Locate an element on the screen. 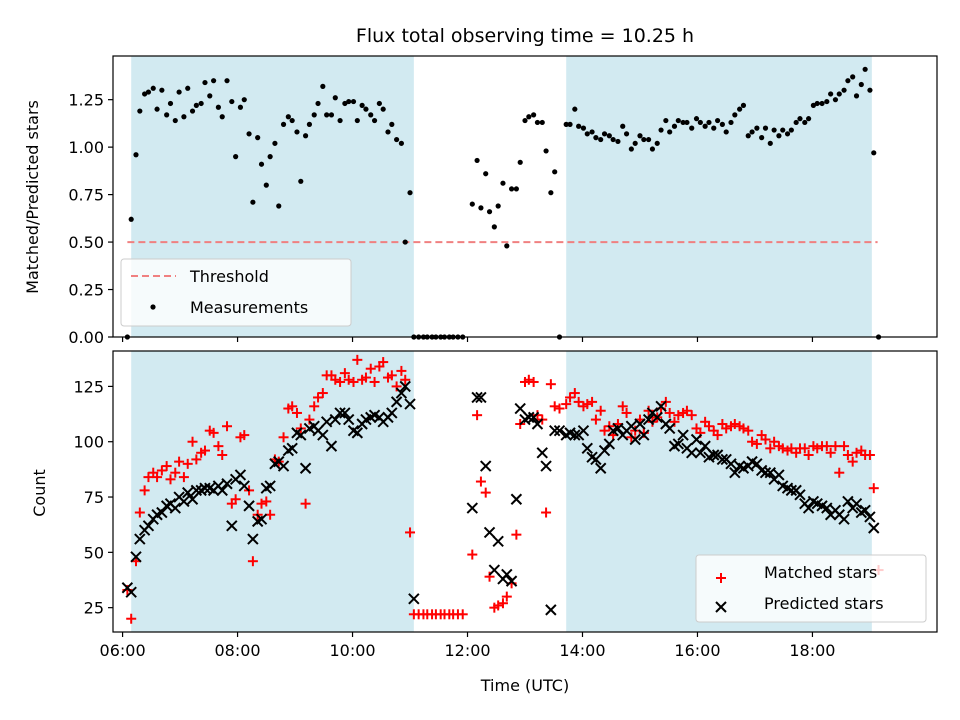  y-tick-label: 0.75 is located at coordinates (86, 195).